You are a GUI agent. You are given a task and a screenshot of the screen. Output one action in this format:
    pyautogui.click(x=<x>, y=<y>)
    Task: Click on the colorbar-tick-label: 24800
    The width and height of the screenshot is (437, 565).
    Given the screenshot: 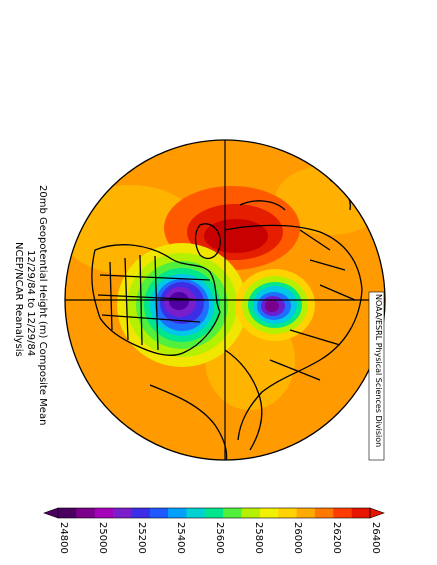 What is the action you would take?
    pyautogui.click(x=63, y=538)
    